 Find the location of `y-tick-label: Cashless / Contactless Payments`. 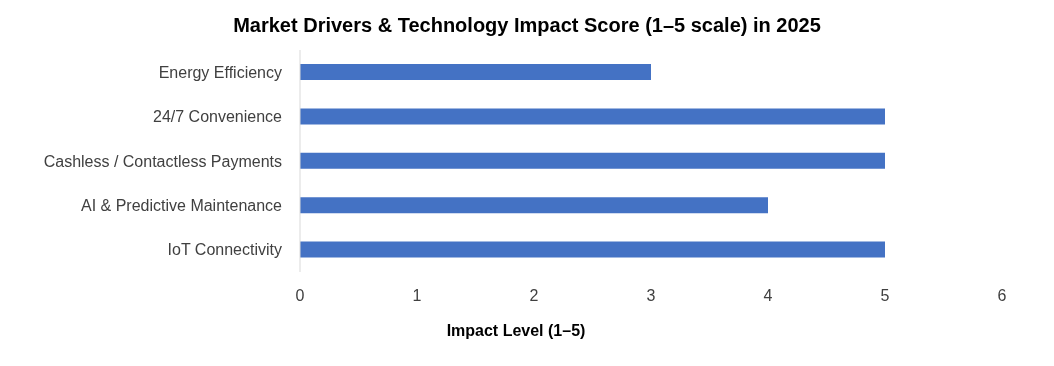

y-tick-label: Cashless / Contactless Payments is located at coordinates (162, 161).